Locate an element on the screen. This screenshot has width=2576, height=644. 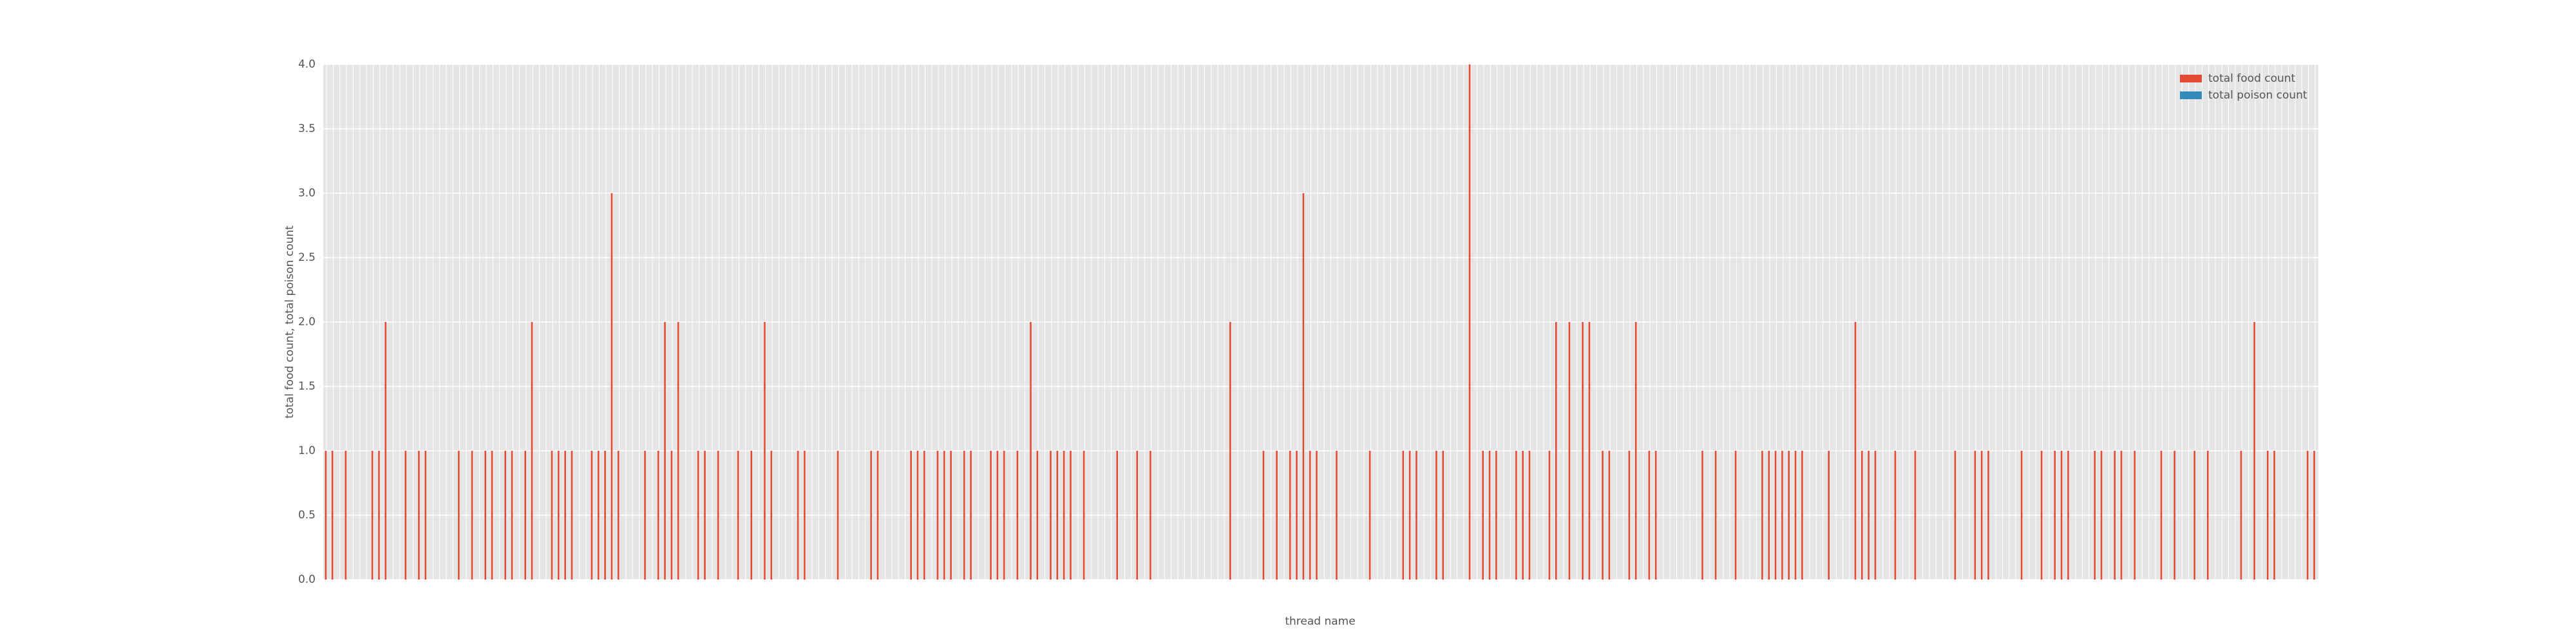
y-tick-label: 1.5 is located at coordinates (307, 386).